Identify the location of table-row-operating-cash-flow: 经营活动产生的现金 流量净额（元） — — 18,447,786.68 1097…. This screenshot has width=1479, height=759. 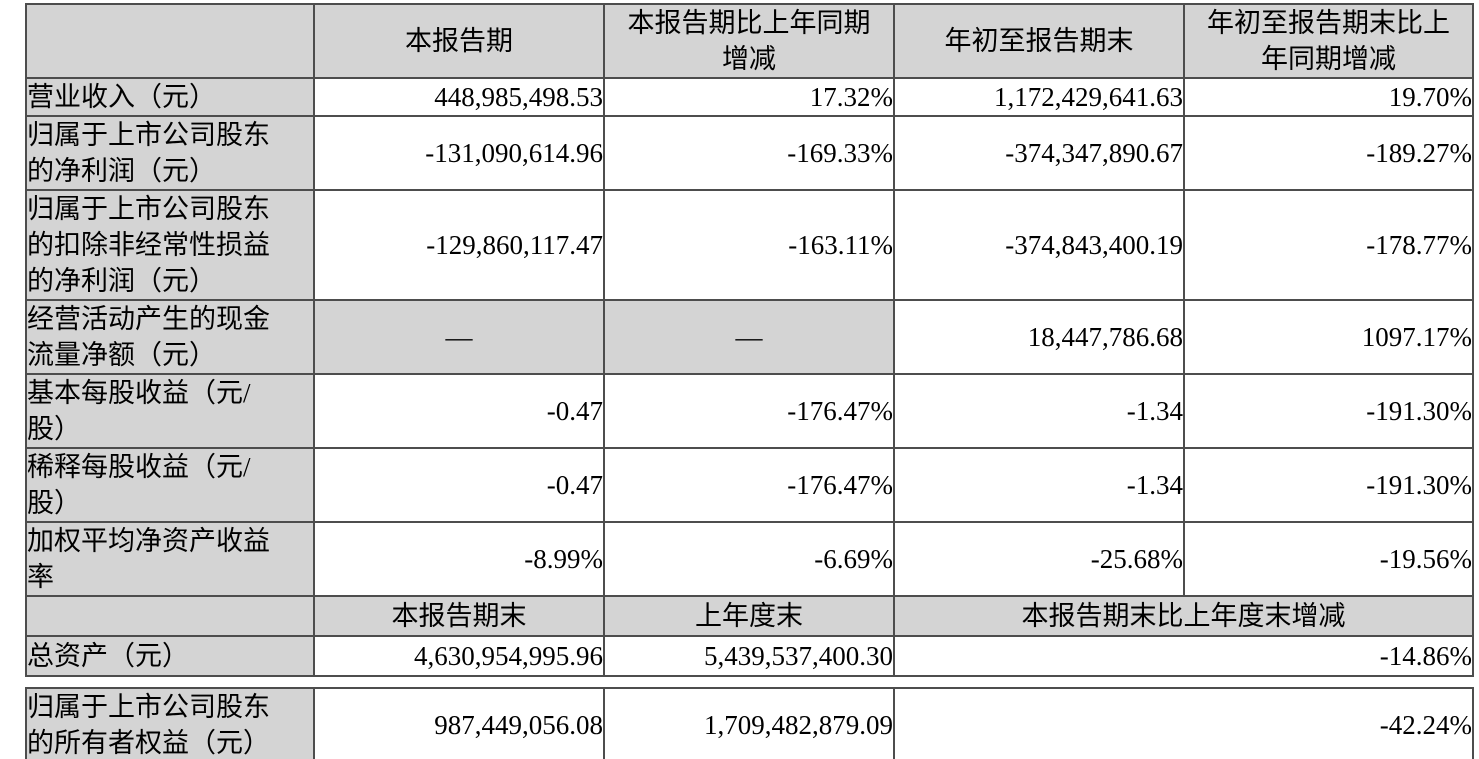
(749, 337).